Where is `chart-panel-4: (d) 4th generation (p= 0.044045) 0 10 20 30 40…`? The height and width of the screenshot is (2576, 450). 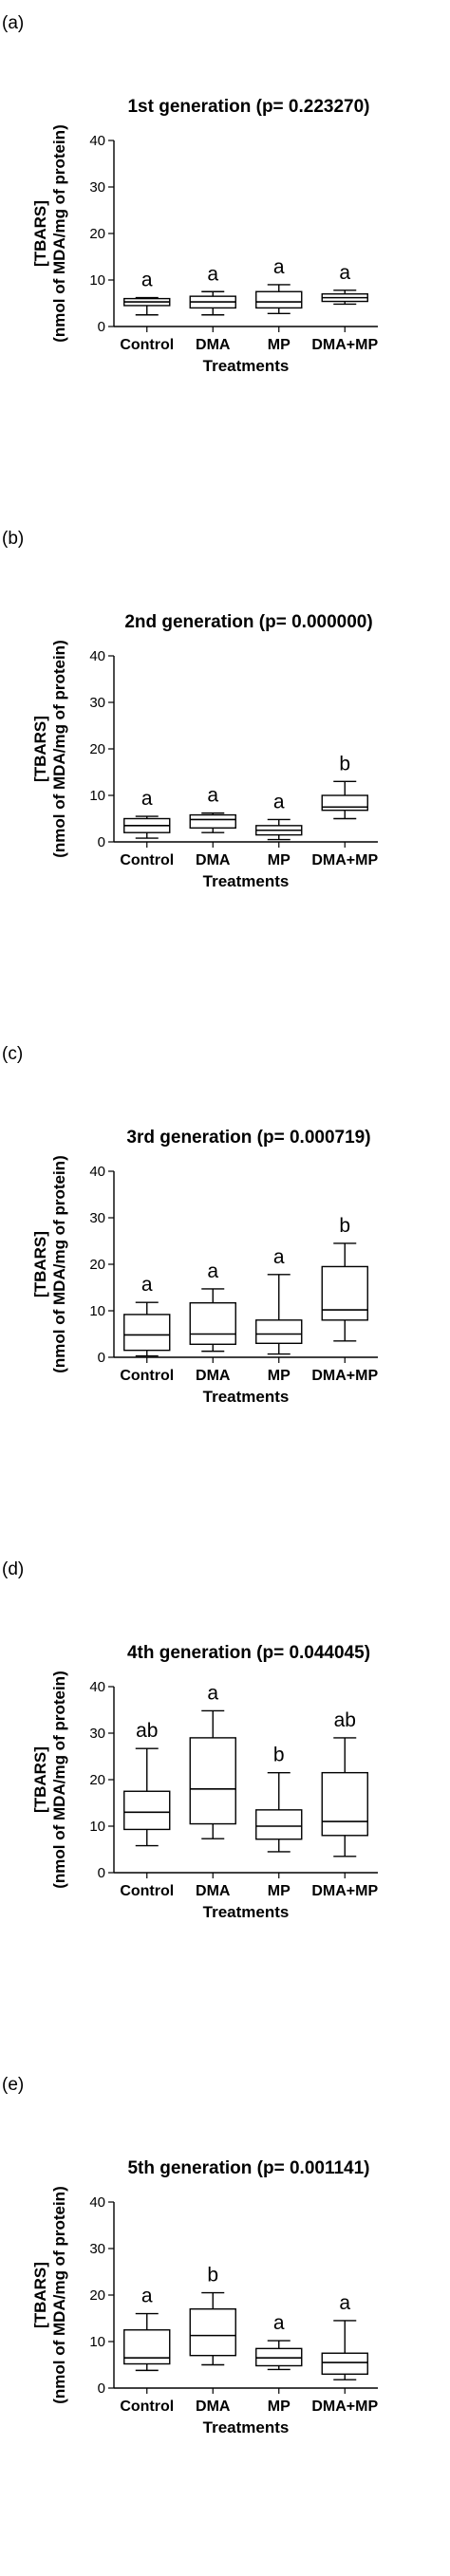
chart-panel-4: (d) 4th generation (p= 0.044045) 0 10 20 30 40… is located at coordinates (190, 1740).